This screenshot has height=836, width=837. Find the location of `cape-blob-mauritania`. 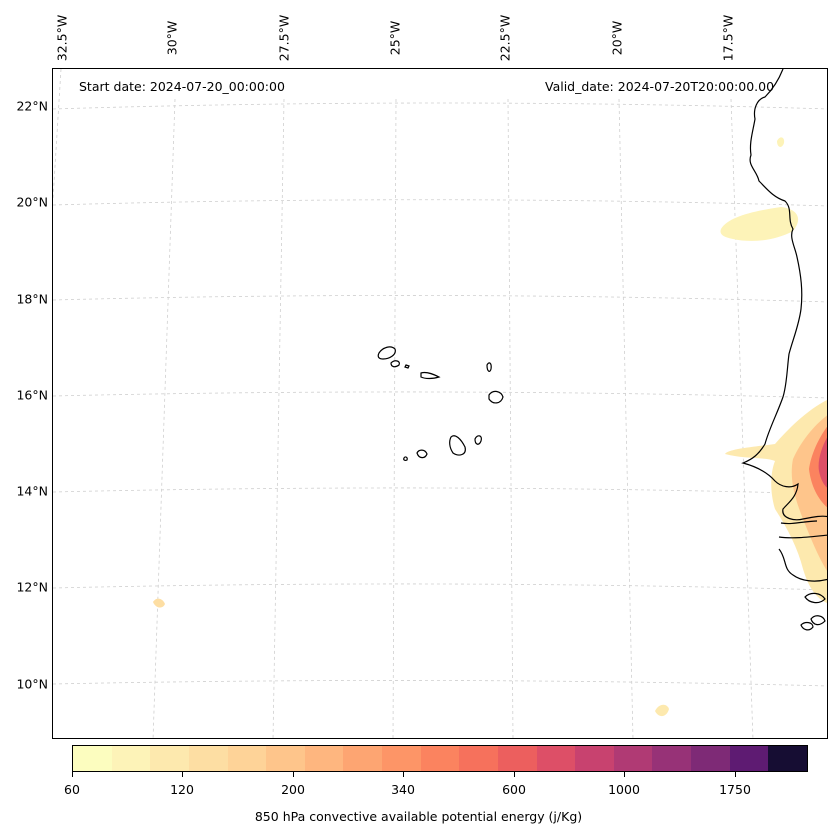

cape-blob-mauritania is located at coordinates (759, 224).